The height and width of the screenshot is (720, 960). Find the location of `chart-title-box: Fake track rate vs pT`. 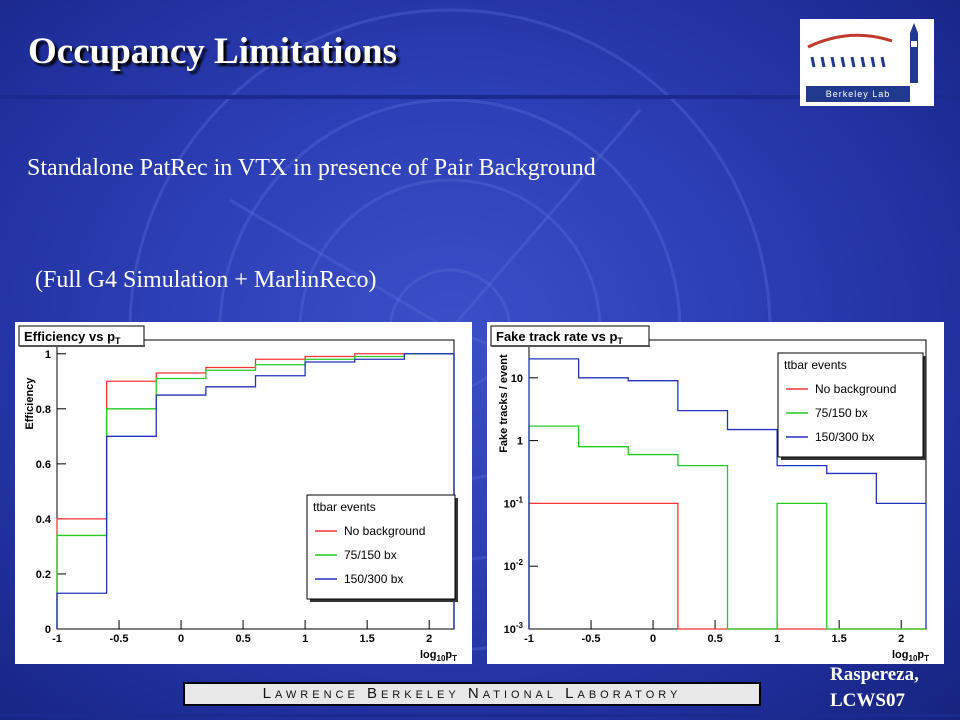

chart-title-box: Fake track rate vs pT is located at coordinates (570, 336).